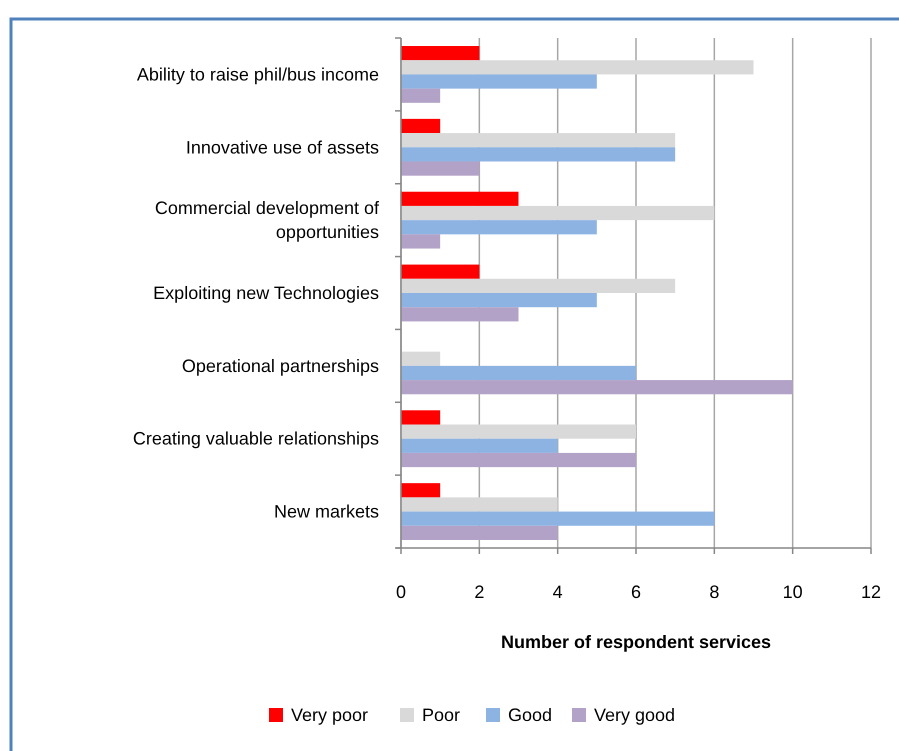 The height and width of the screenshot is (751, 899). What do you see at coordinates (441, 715) in the screenshot?
I see `legend-label: Poor` at bounding box center [441, 715].